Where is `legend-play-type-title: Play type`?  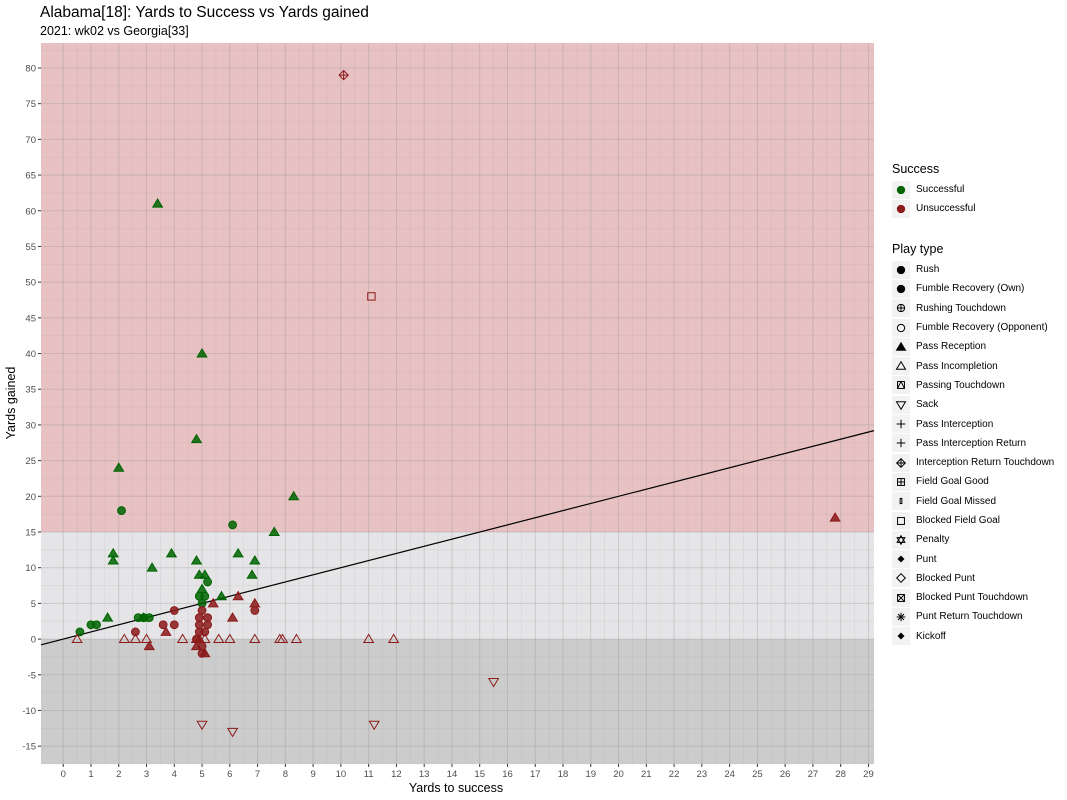
legend-play-type-title: Play type is located at coordinates (918, 249).